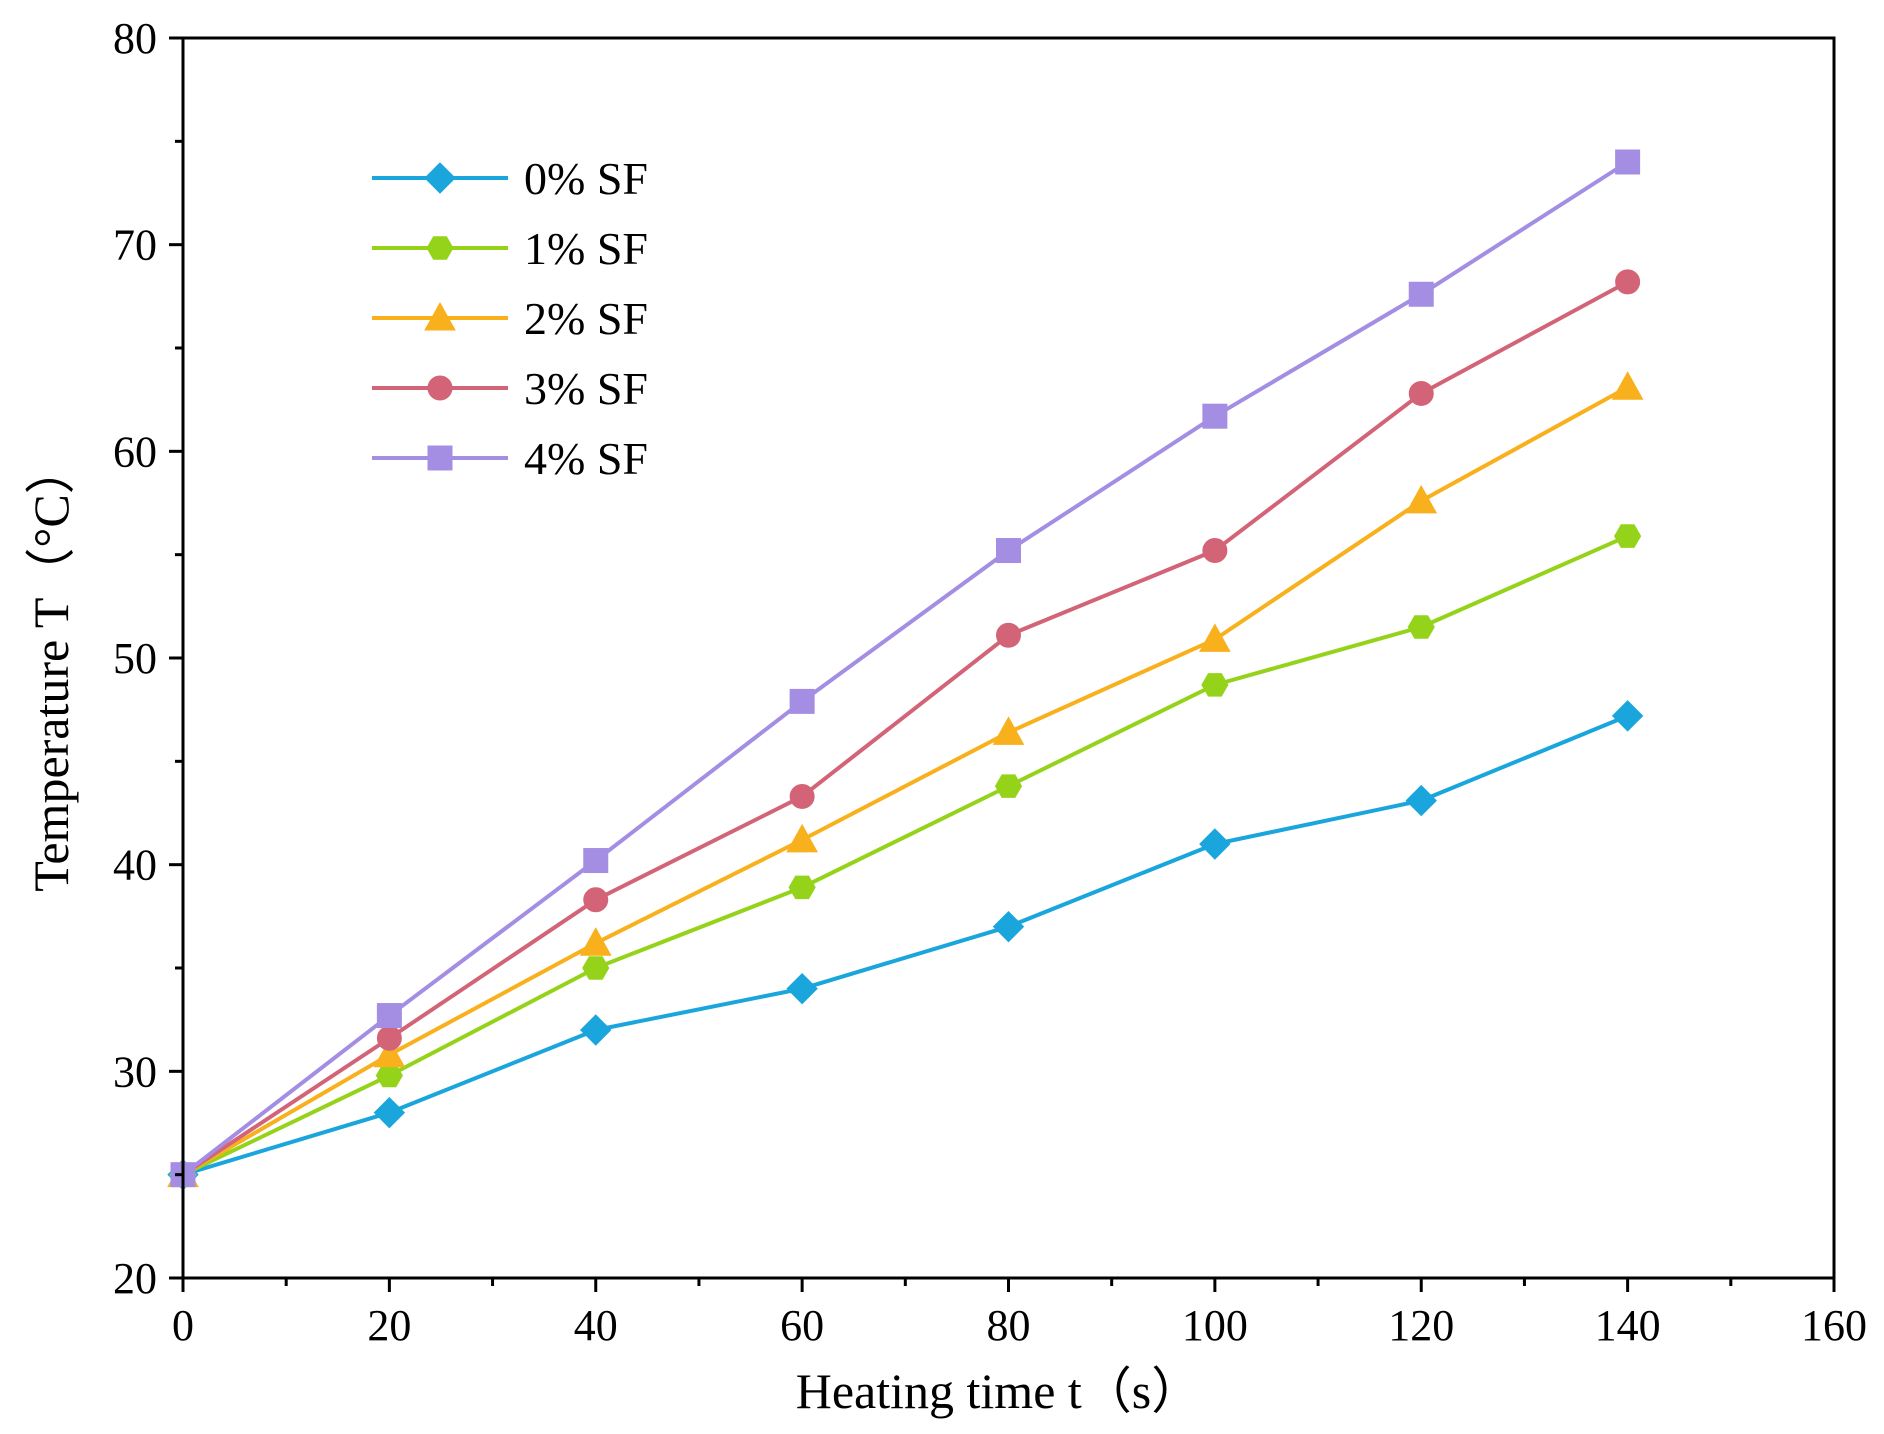 The width and height of the screenshot is (1884, 1434). Describe the element at coordinates (135, 658) in the screenshot. I see `y-tick-label: 50` at that location.